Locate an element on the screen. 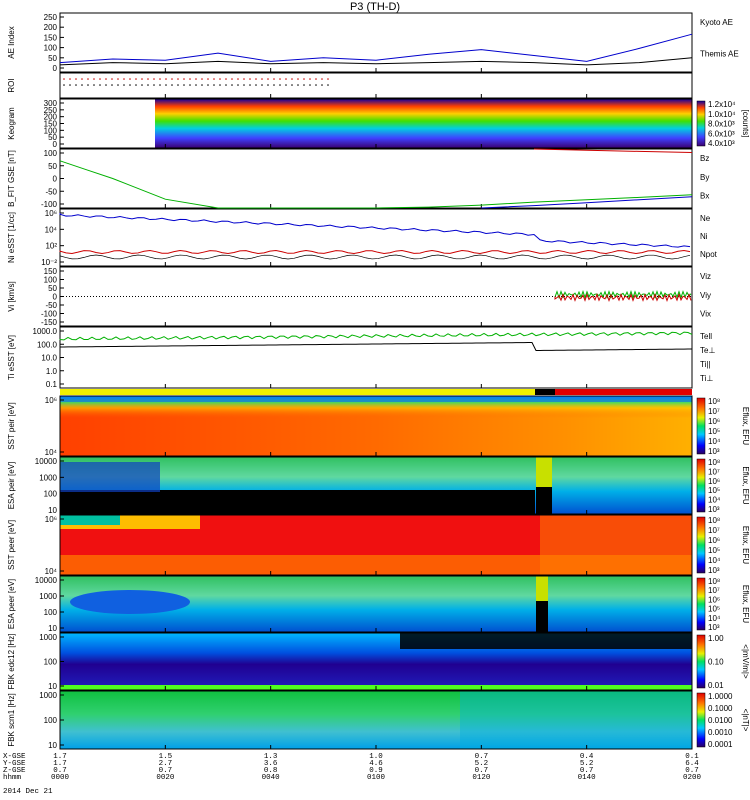 The image size is (750, 800). footer-value-2-1: 3.6 is located at coordinates (271, 764).